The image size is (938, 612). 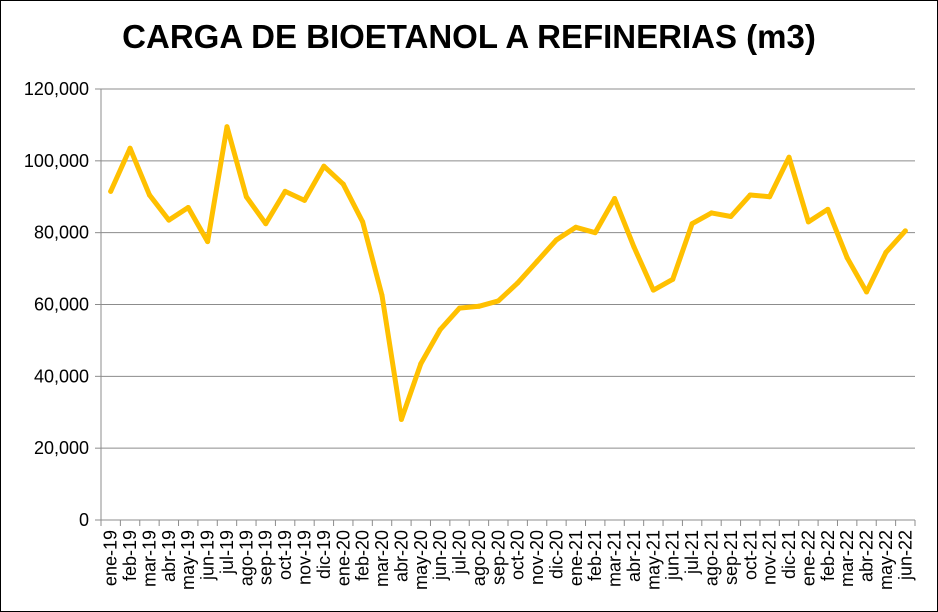 What do you see at coordinates (479, 558) in the screenshot?
I see `x-tick-label: ago-20` at bounding box center [479, 558].